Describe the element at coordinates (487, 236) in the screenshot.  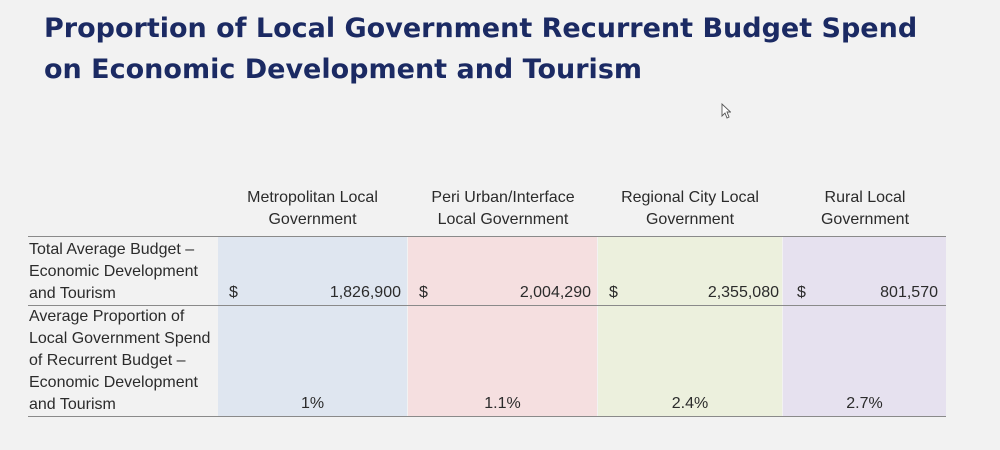
I see `table-top-border` at that location.